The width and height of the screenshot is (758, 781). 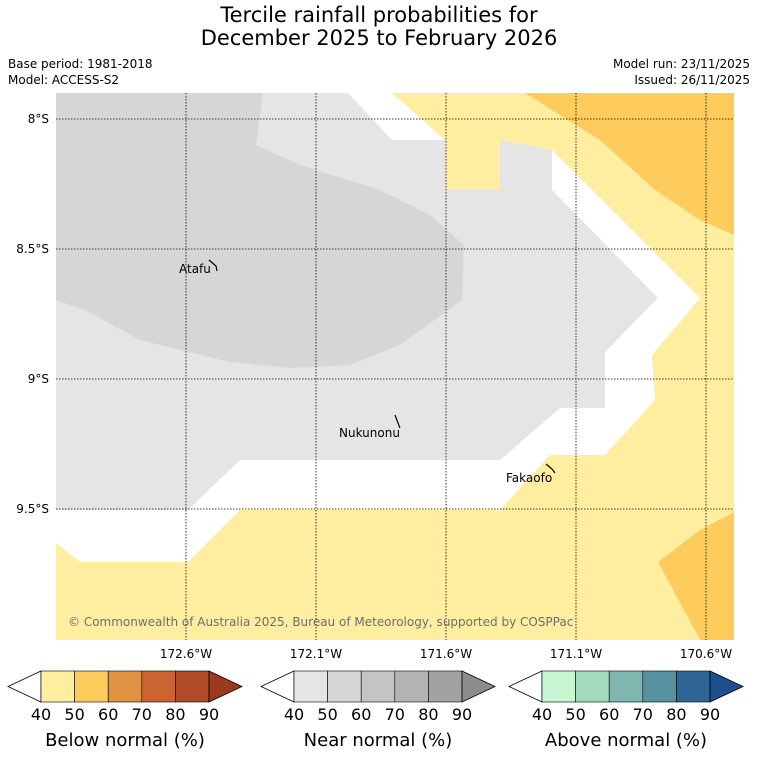 I want to click on model-run: Model run: 23/11/2025, so click(x=681, y=64).